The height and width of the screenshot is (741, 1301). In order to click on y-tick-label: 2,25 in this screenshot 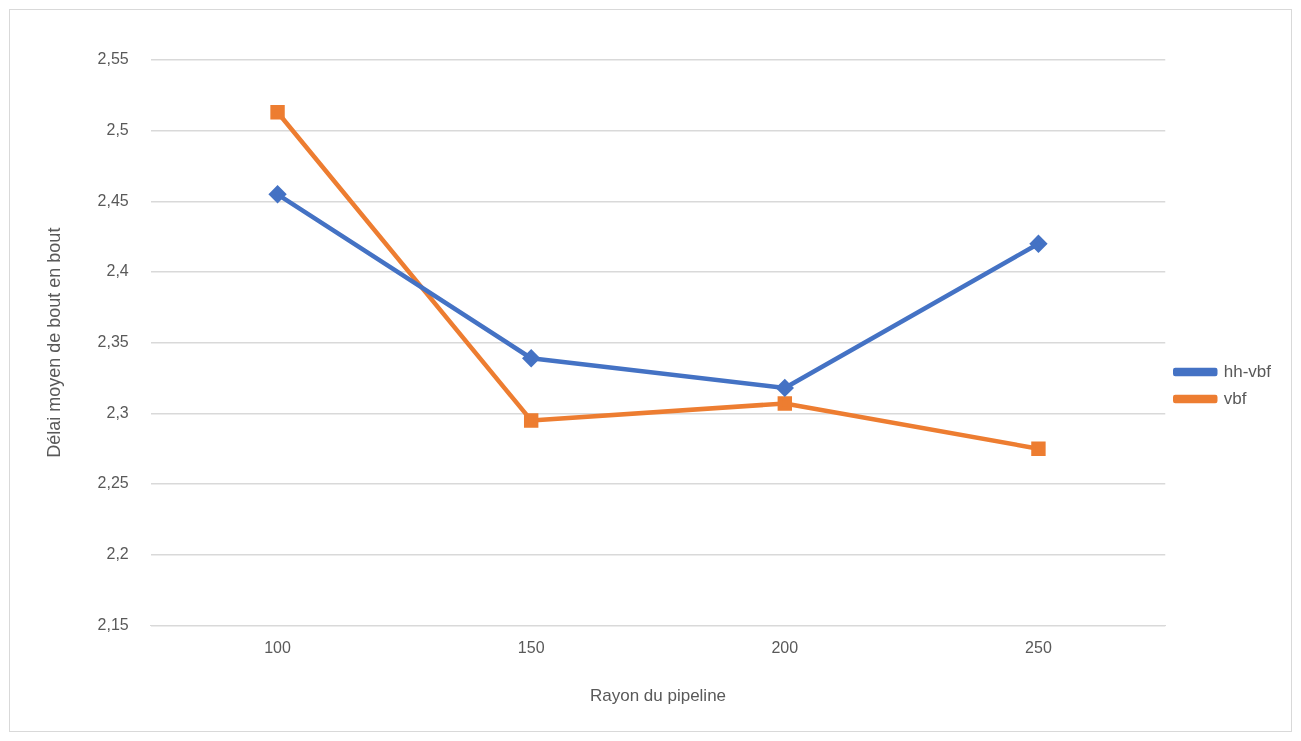, I will do `click(113, 483)`.